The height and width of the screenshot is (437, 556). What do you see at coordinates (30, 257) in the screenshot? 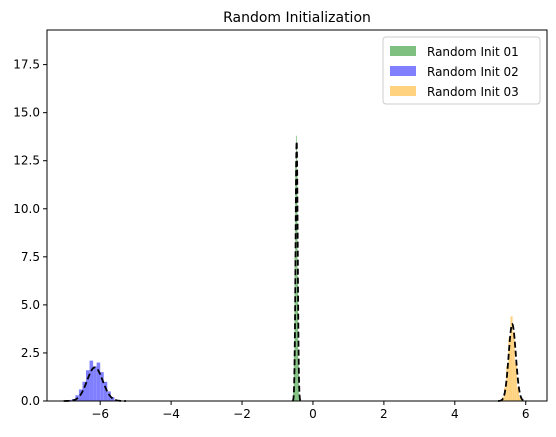
I see `y-tick-label: 7.5` at bounding box center [30, 257].